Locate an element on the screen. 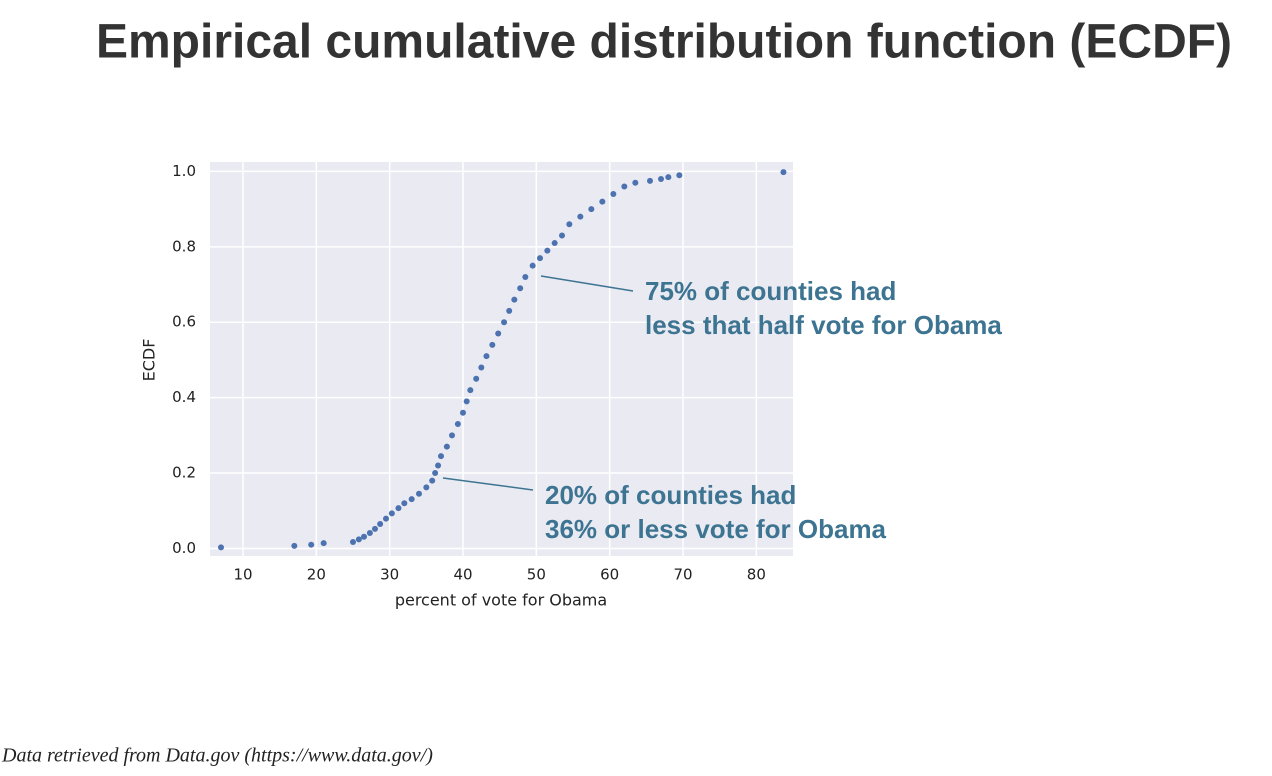  y-tick-label: 0.0 is located at coordinates (184, 548).